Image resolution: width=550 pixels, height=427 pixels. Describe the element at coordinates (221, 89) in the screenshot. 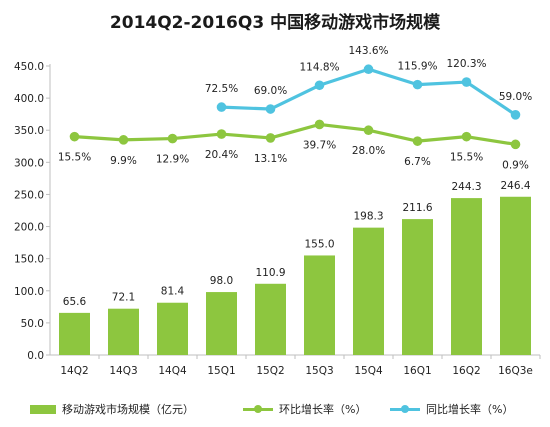

I see `yoy-label: 72.5%` at that location.